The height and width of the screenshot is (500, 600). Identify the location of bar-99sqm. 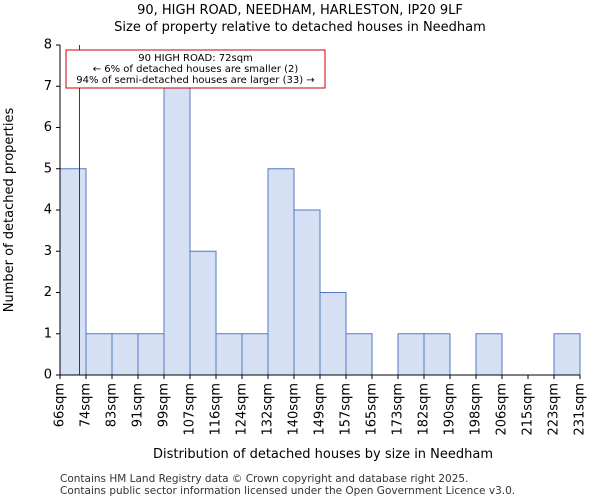
(177, 230).